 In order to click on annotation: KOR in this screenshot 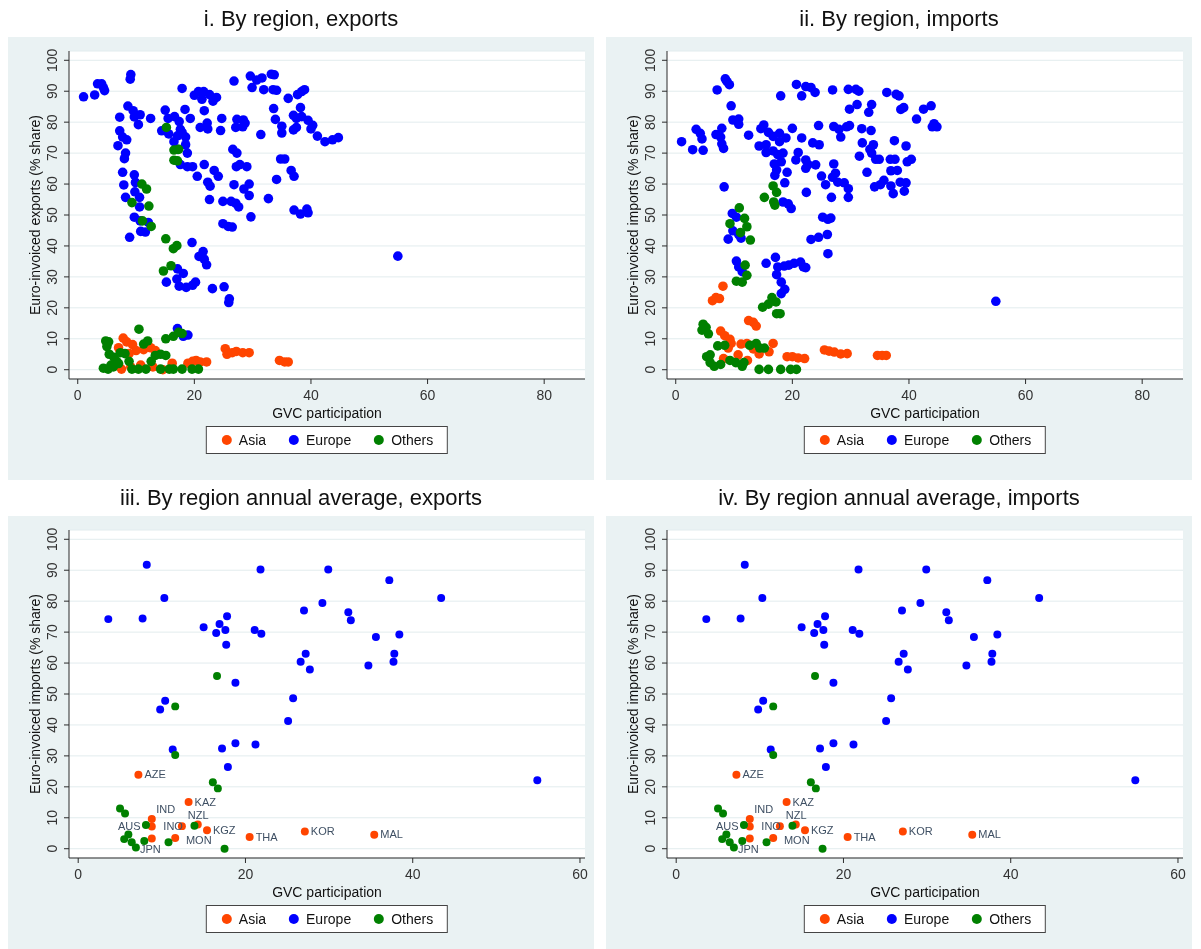, I will do `click(920, 831)`.